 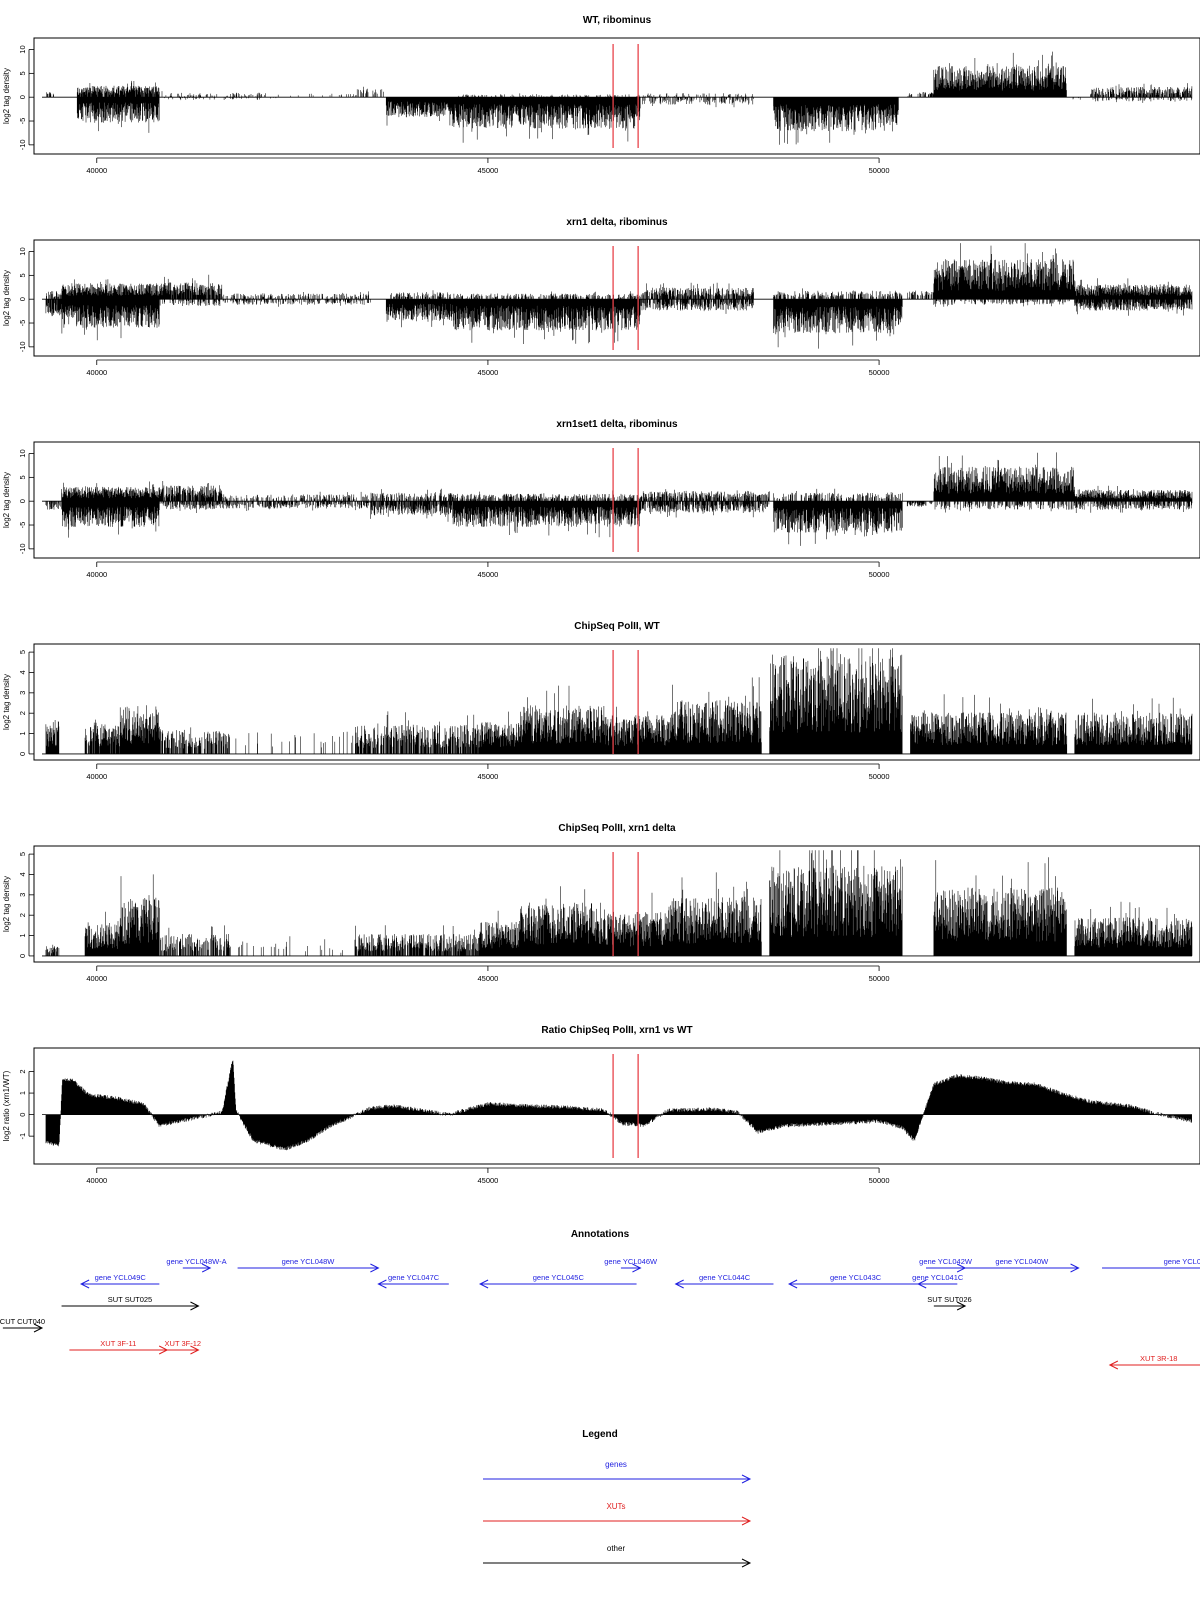 I want to click on annotation-feature: SUT SUT025, so click(x=130, y=1303).